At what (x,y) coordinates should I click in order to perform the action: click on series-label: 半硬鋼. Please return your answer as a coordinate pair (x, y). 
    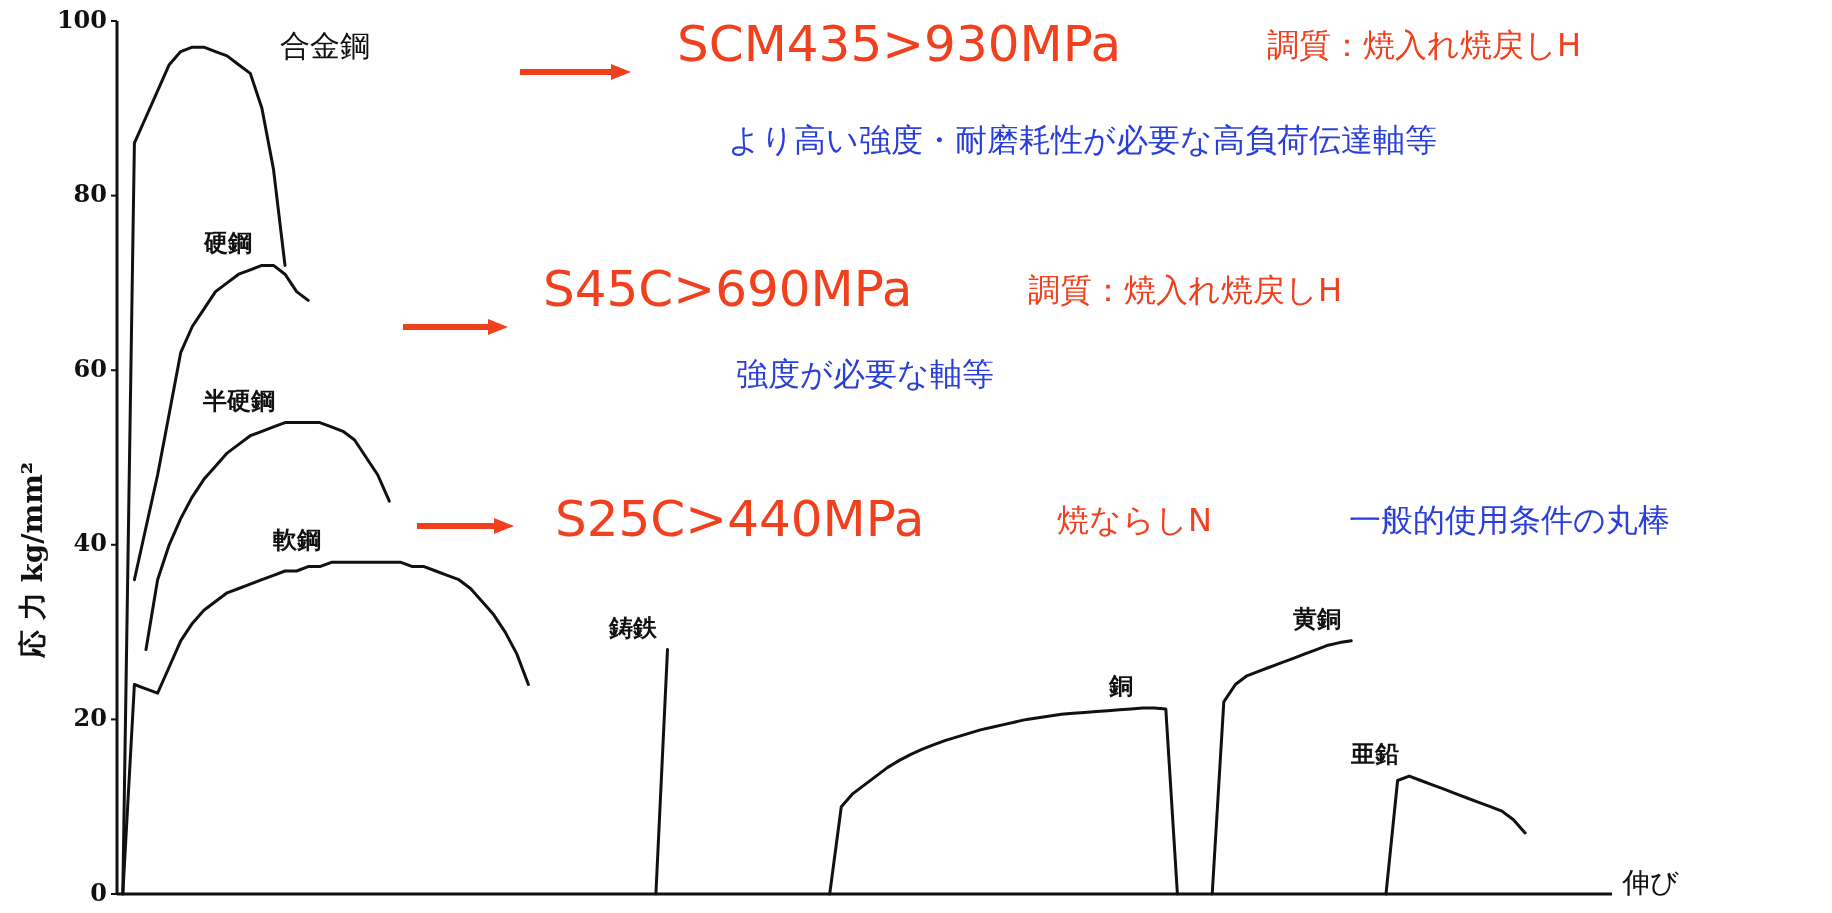
    Looking at the image, I should click on (239, 400).